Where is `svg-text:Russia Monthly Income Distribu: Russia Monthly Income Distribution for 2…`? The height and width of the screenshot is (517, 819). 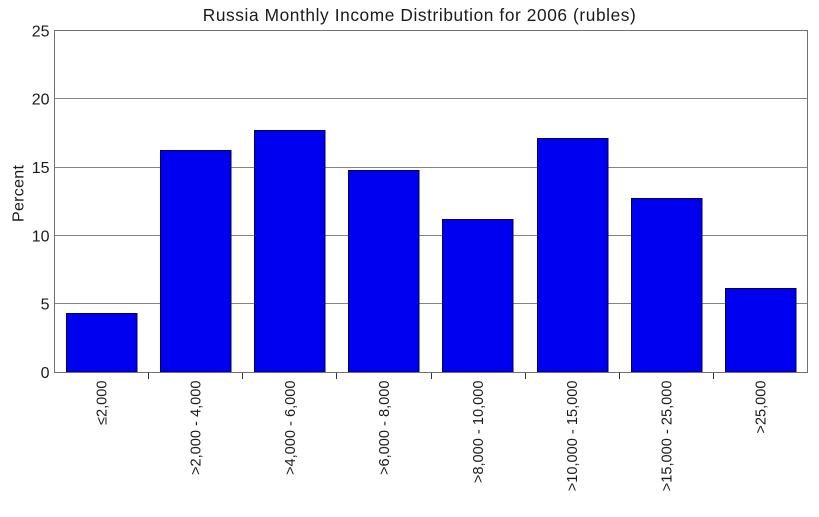 svg-text:Russia Monthly Income Distribu: Russia Monthly Income Distribution for 2… is located at coordinates (420, 15).